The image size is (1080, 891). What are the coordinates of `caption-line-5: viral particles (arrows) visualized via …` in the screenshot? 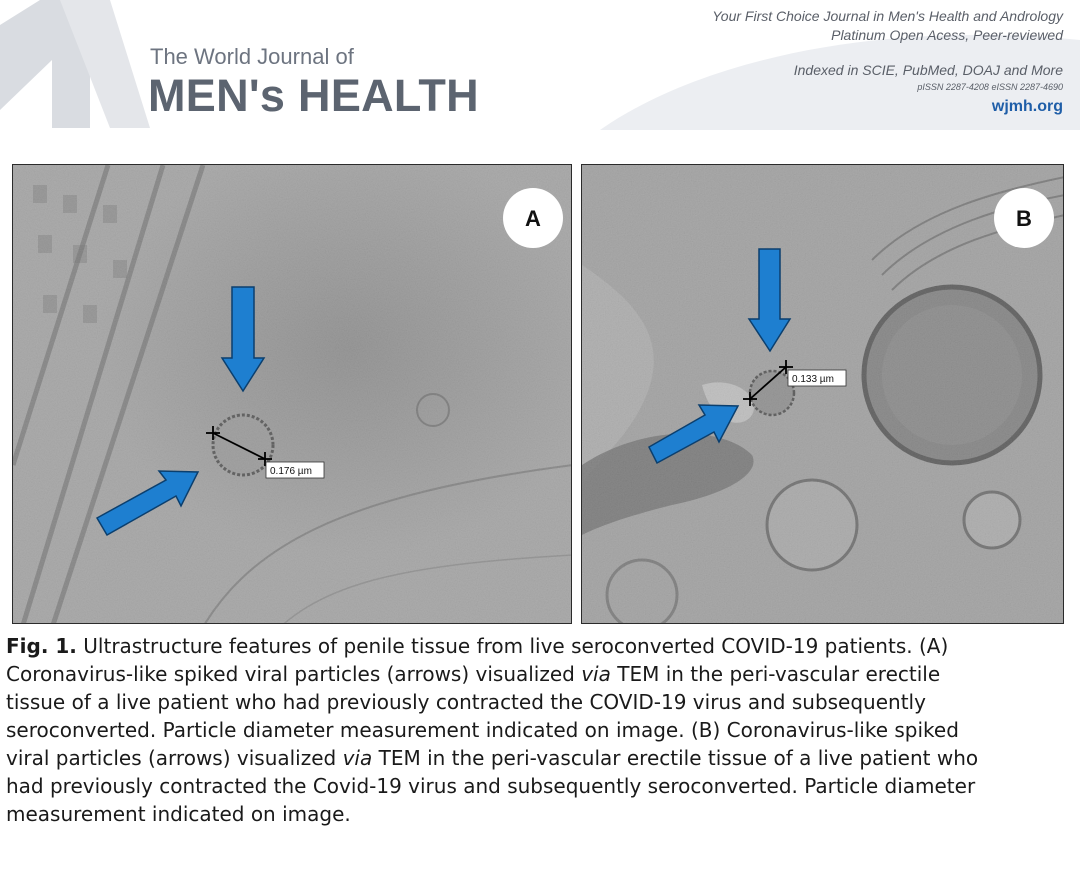 It's located at (492, 758).